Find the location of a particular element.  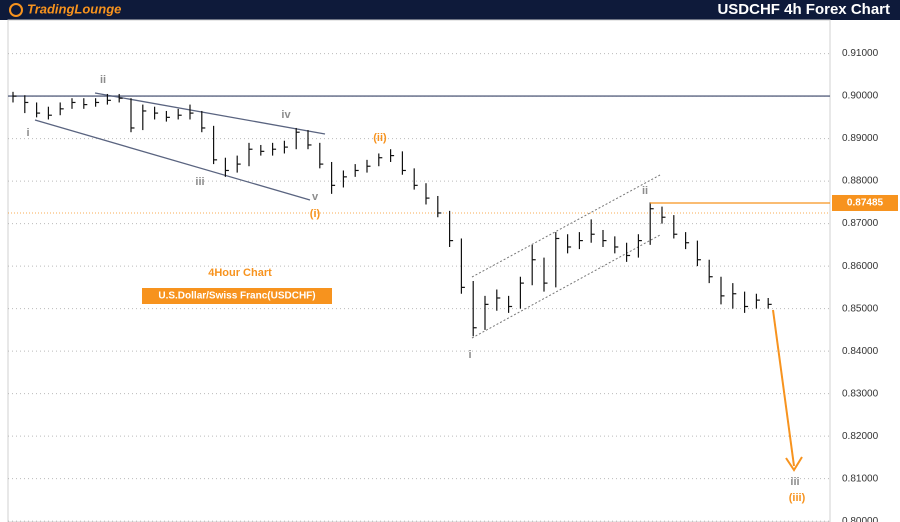

y-tick-label: 0.83000 is located at coordinates (860, 393).